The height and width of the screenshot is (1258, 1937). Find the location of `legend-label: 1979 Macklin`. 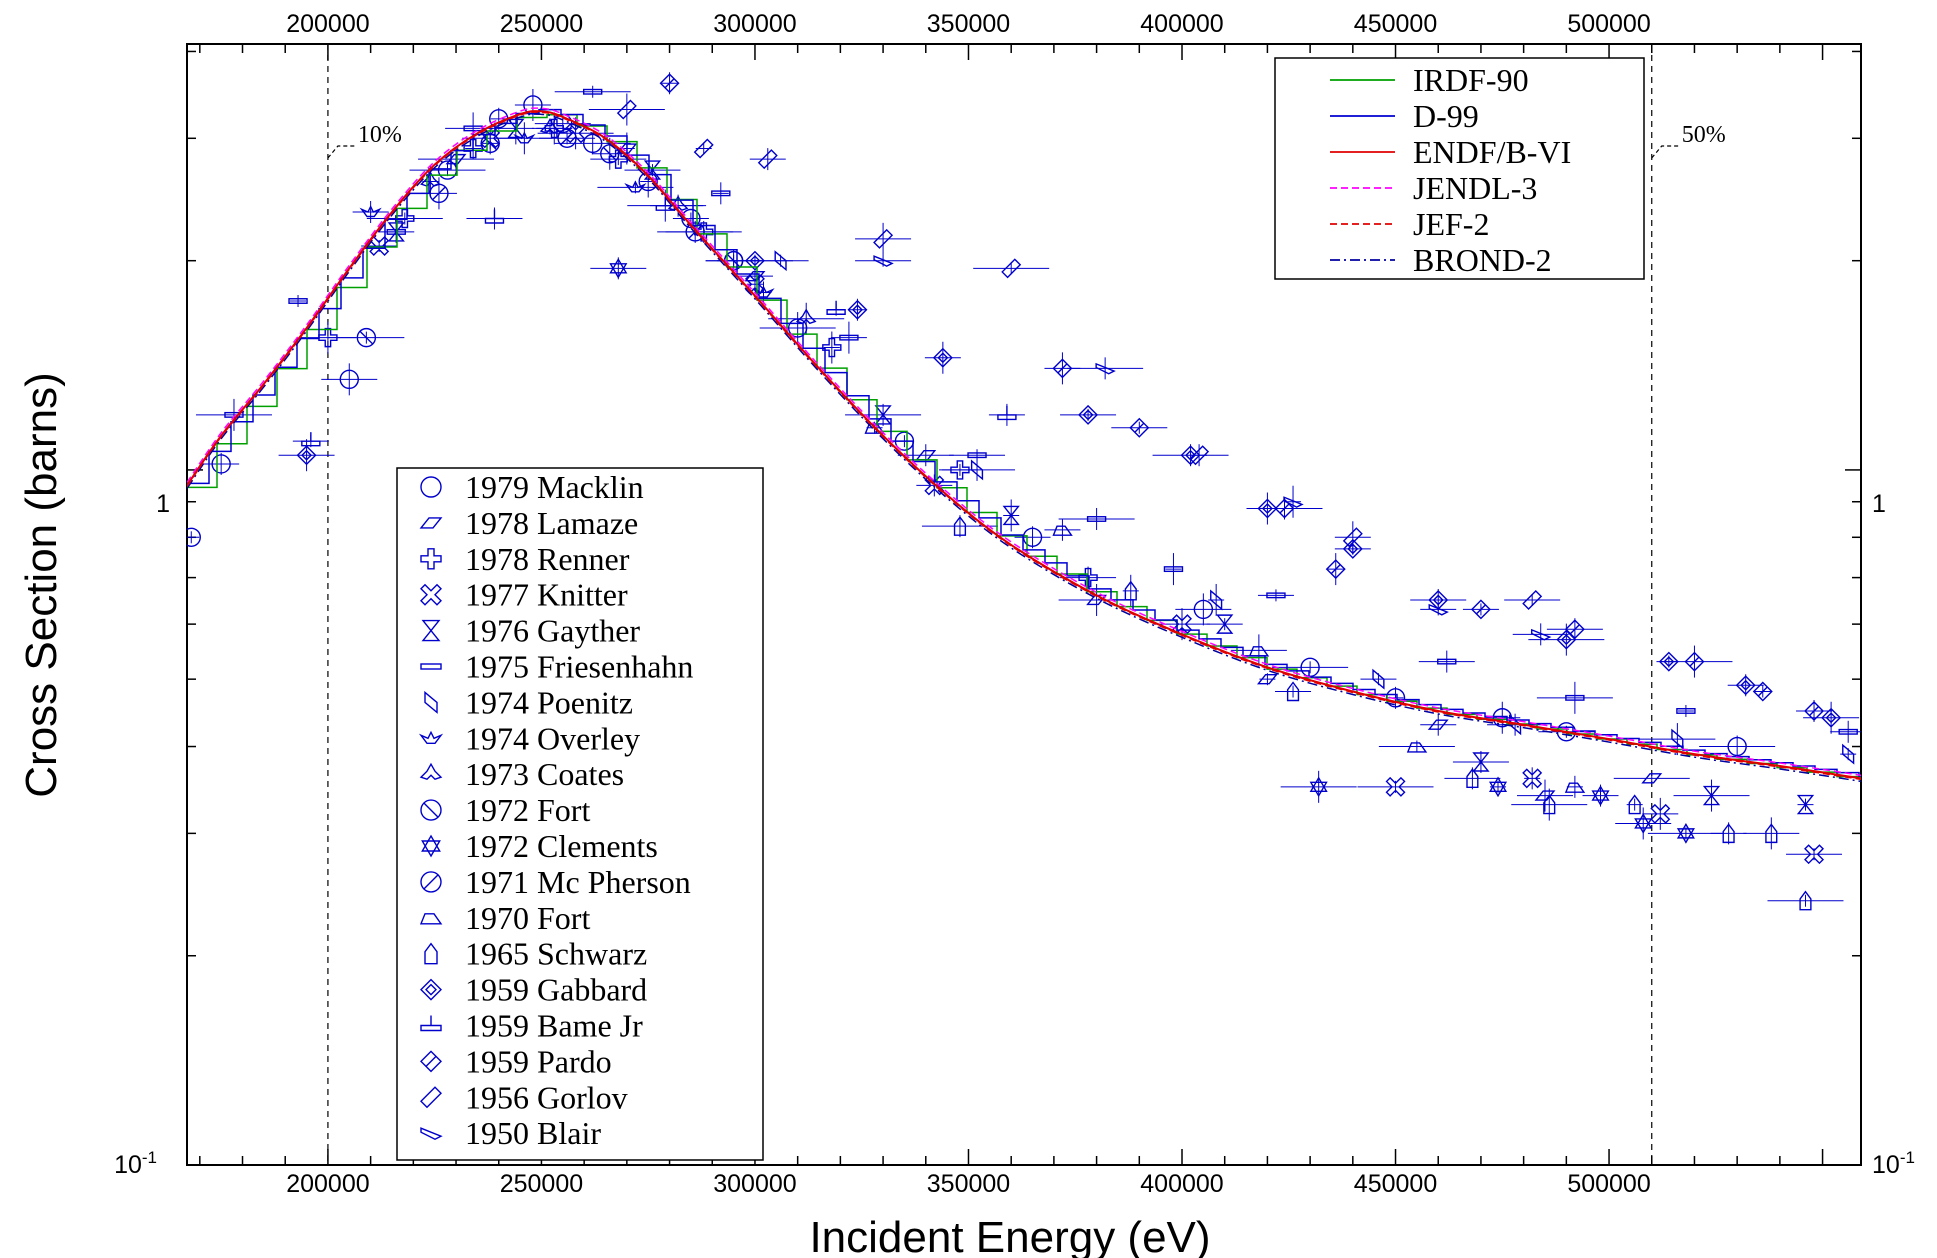

legend-label: 1979 Macklin is located at coordinates (554, 487).